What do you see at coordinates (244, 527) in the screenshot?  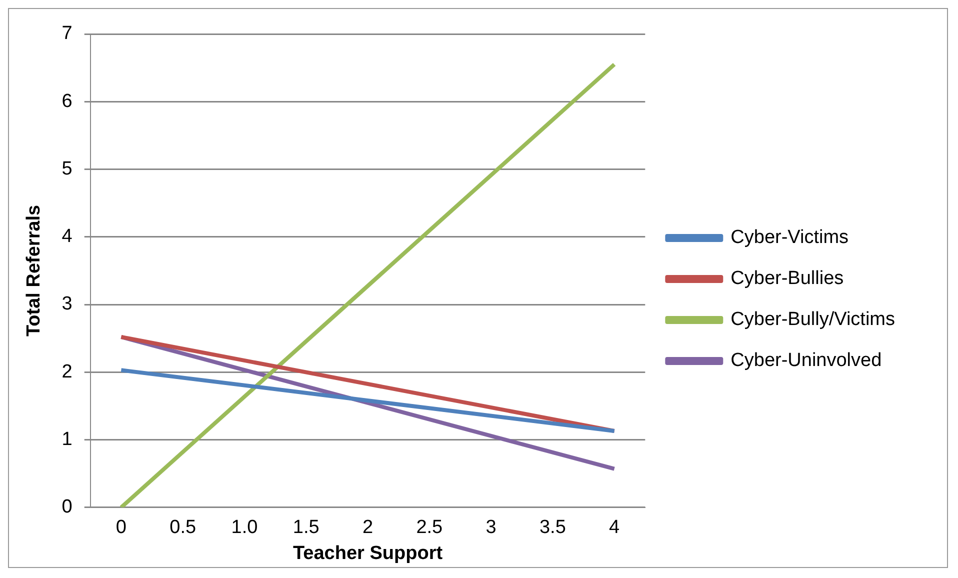 I see `x-tick-label: 1.0` at bounding box center [244, 527].